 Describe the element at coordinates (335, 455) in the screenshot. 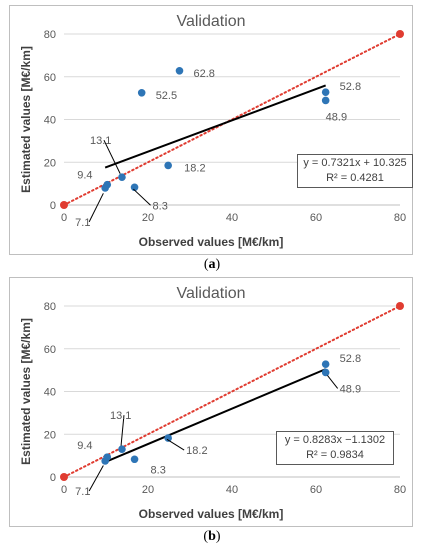

I see `r-squared-b: R² = 0.9834` at that location.